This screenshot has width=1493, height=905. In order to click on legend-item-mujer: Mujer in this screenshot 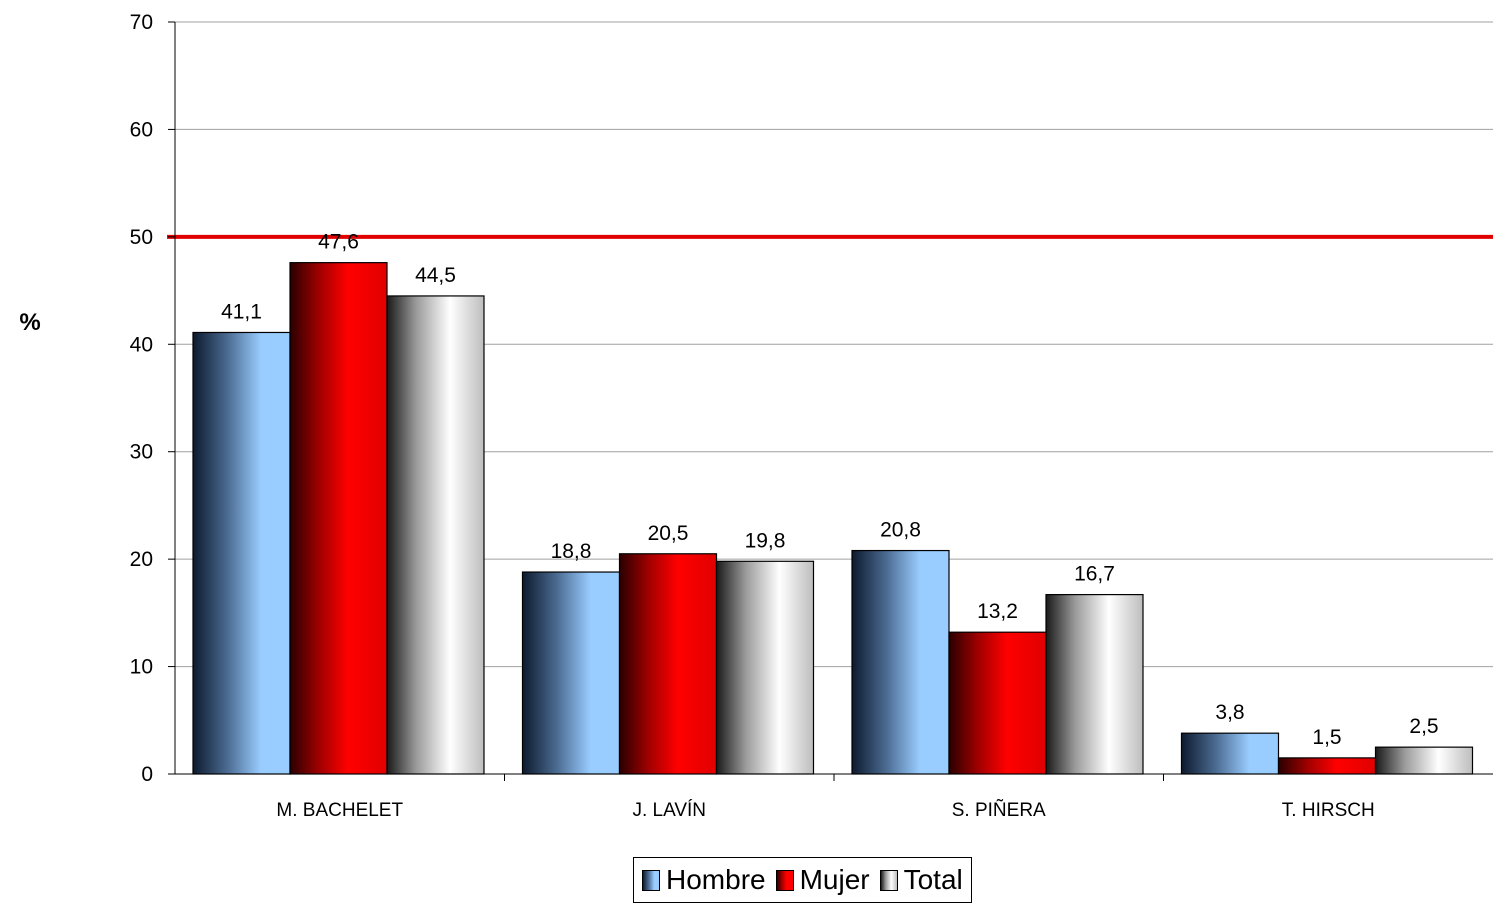, I will do `click(822, 880)`.